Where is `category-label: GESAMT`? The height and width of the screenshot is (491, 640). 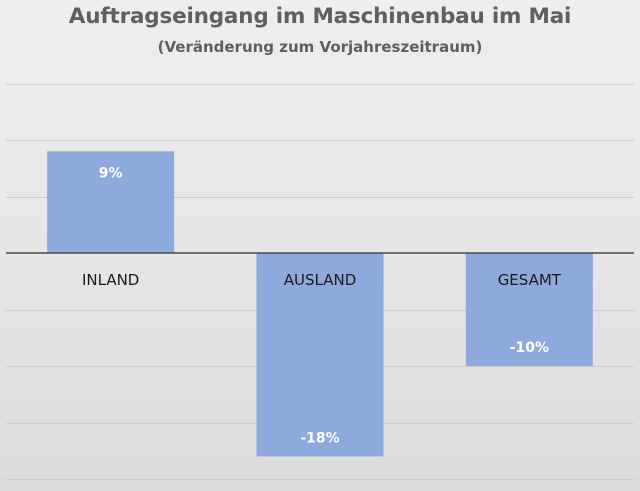
category-label: GESAMT is located at coordinates (530, 280).